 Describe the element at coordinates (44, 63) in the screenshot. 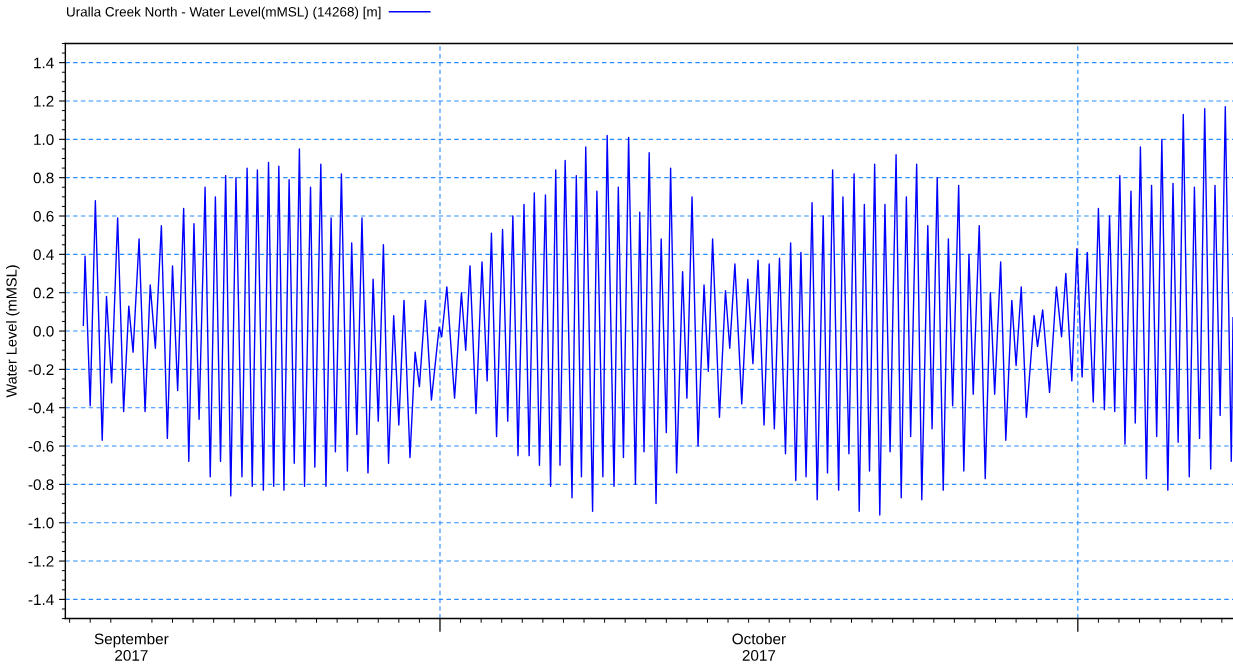

I see `y-tick-label: 1.4` at that location.